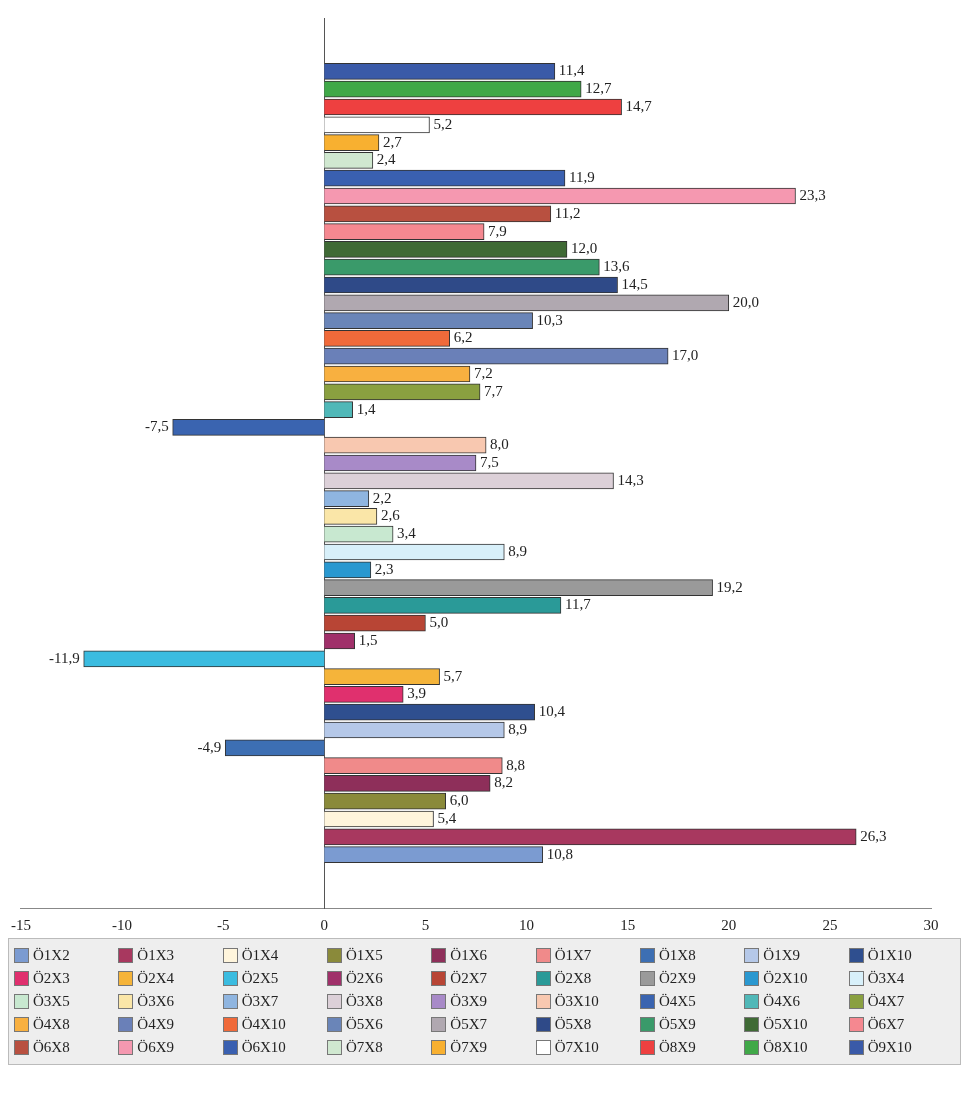  What do you see at coordinates (51, 955) in the screenshot?
I see `legend-label: Ö1X2` at bounding box center [51, 955].